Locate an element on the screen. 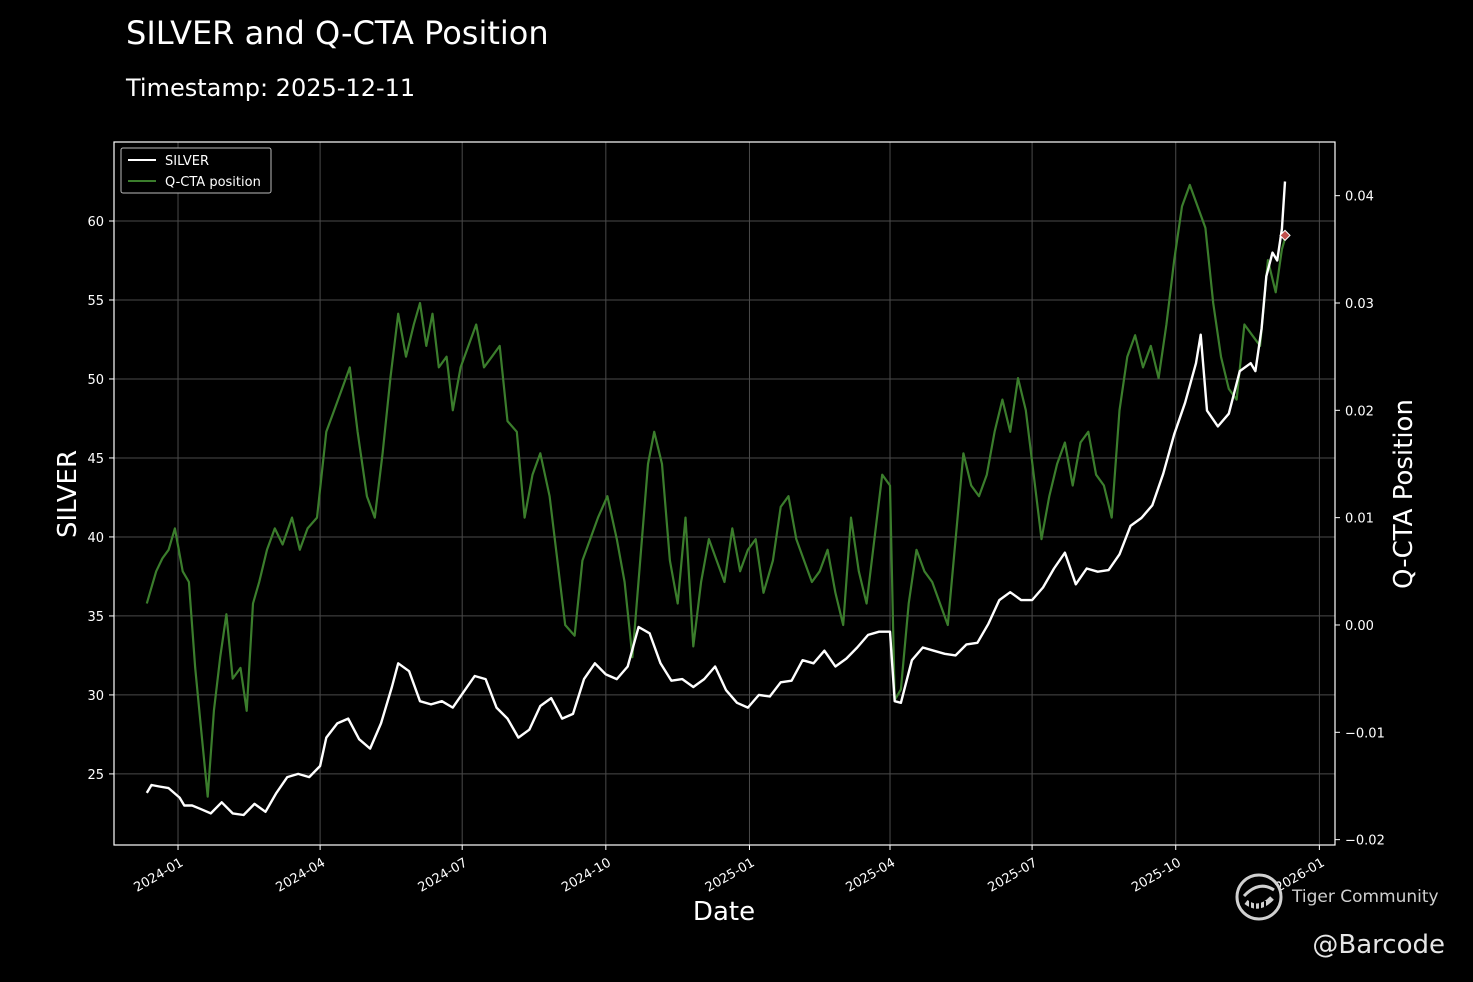 The width and height of the screenshot is (1473, 982). x-tick-label: 2024-01 is located at coordinates (158, 875).